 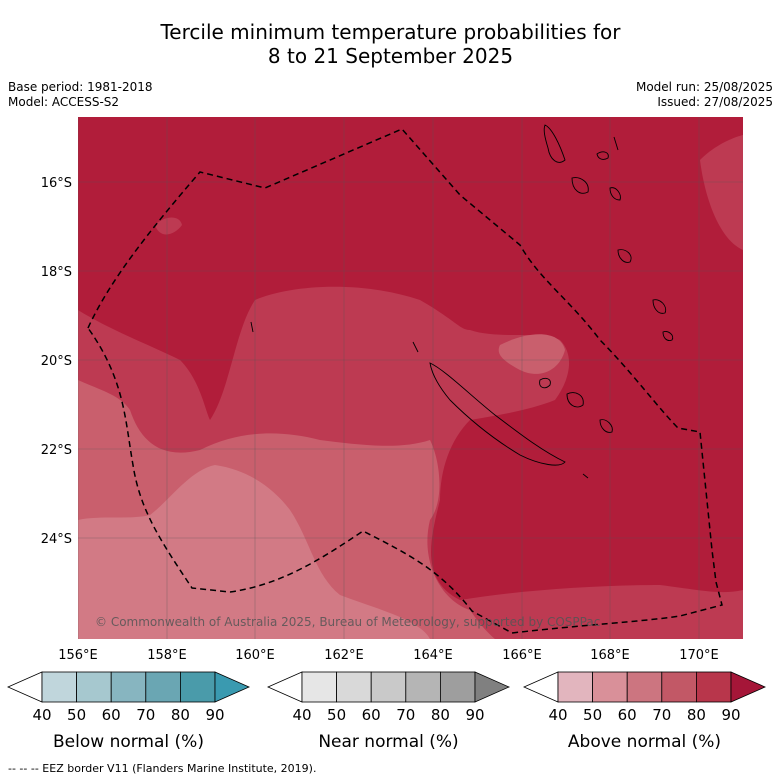 What do you see at coordinates (255, 655) in the screenshot?
I see `lon-label: 160°E` at bounding box center [255, 655].